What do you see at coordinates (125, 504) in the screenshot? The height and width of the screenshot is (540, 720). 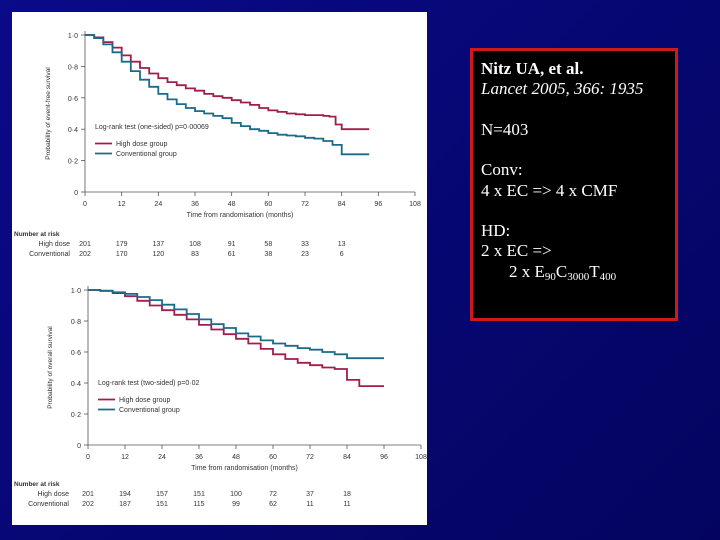 I see `risk-value: 187` at bounding box center [125, 504].